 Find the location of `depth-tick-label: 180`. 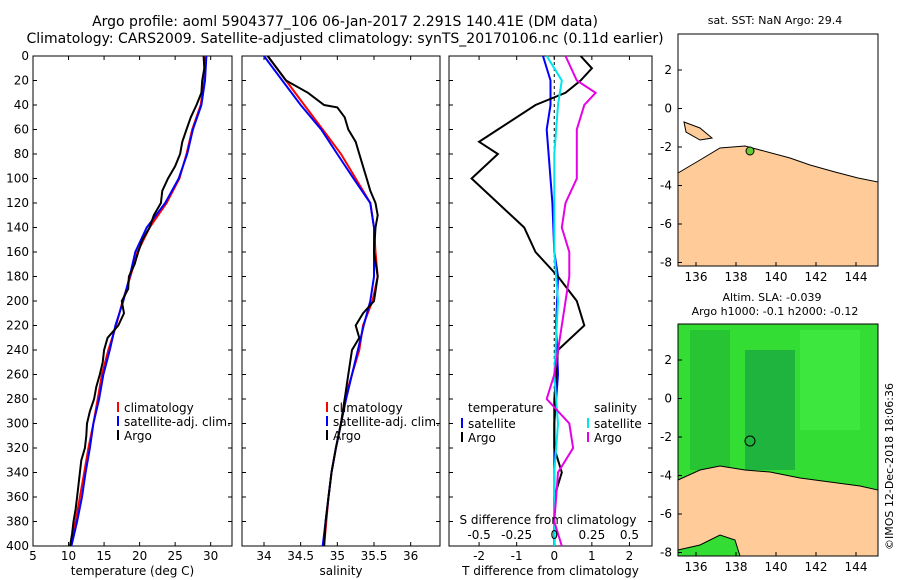

depth-tick-label: 180 is located at coordinates (17, 277).